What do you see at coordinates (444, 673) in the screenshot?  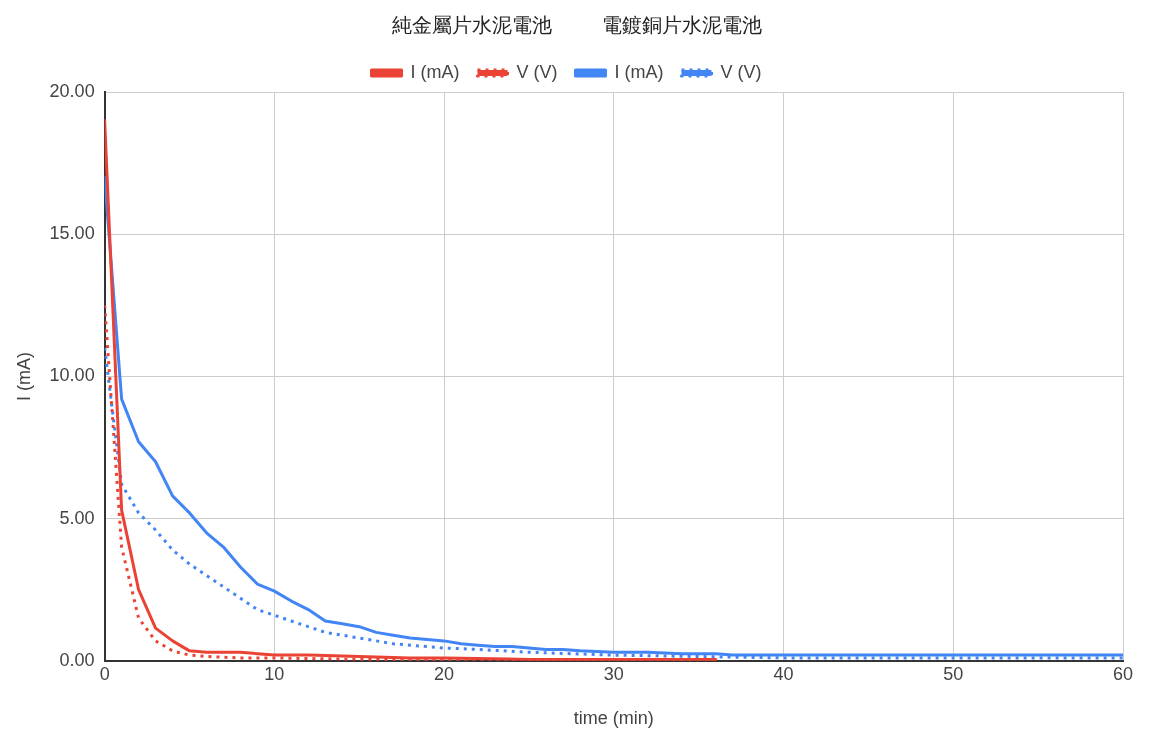 I see `x-tick-label: 20` at bounding box center [444, 673].